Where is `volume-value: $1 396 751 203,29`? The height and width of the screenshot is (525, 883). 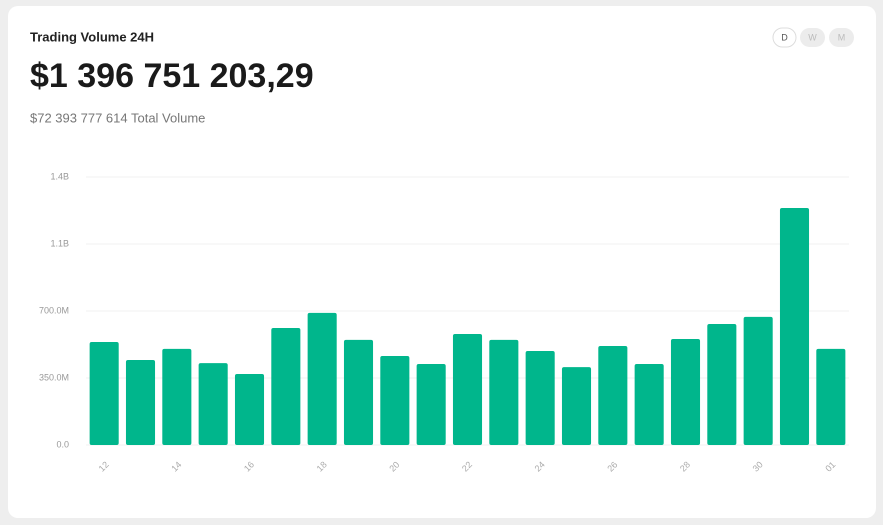 volume-value: $1 396 751 203,29 is located at coordinates (172, 76).